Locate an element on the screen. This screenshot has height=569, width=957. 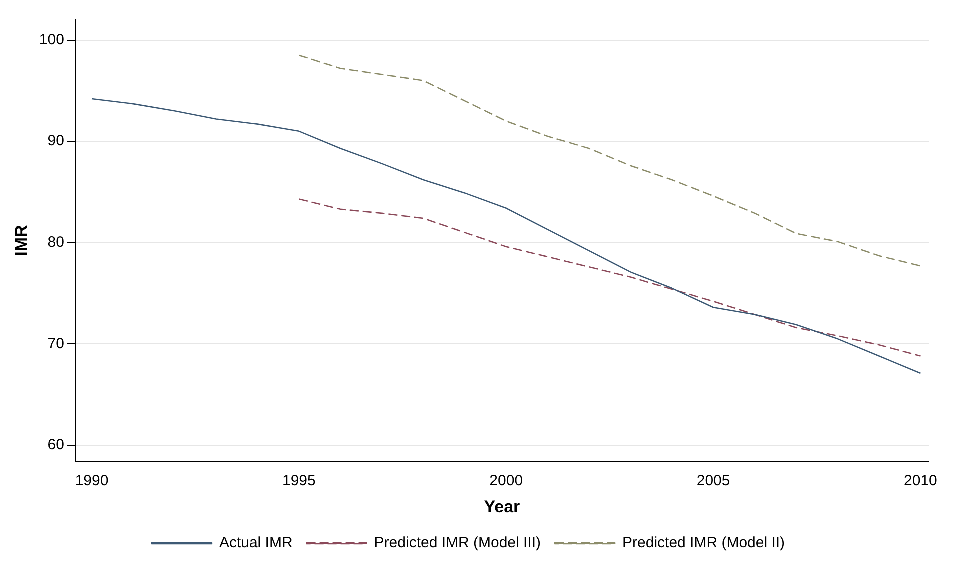
y-axis-title: IMR is located at coordinates (21, 240).